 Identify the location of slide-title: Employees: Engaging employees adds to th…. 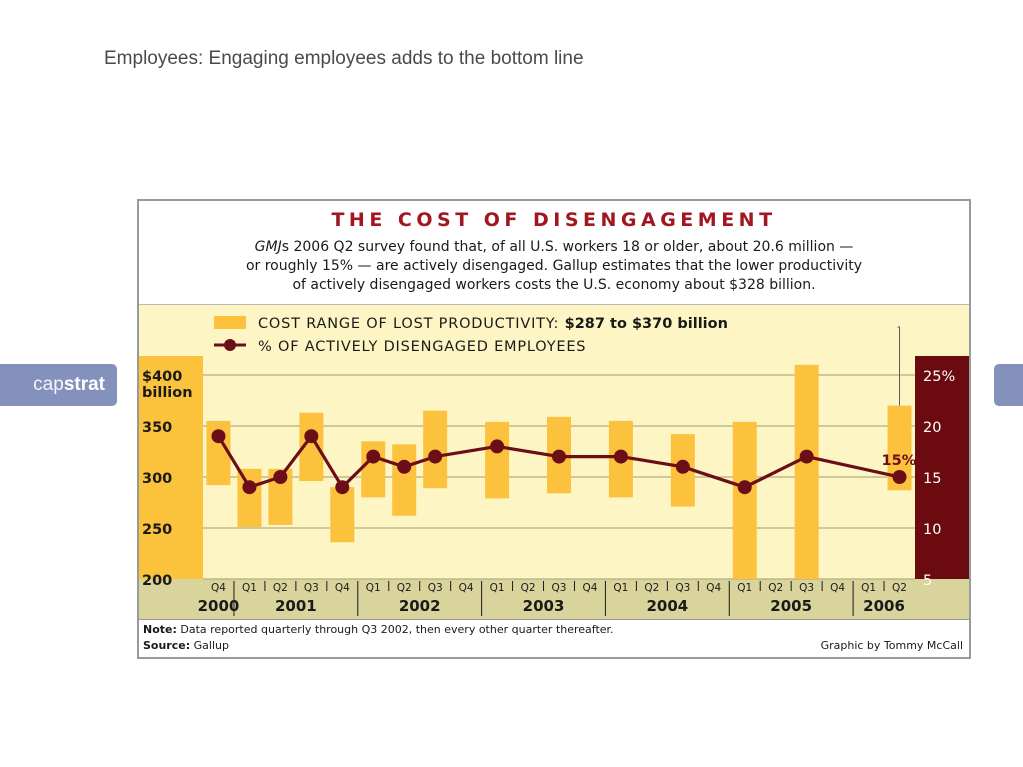
(344, 58).